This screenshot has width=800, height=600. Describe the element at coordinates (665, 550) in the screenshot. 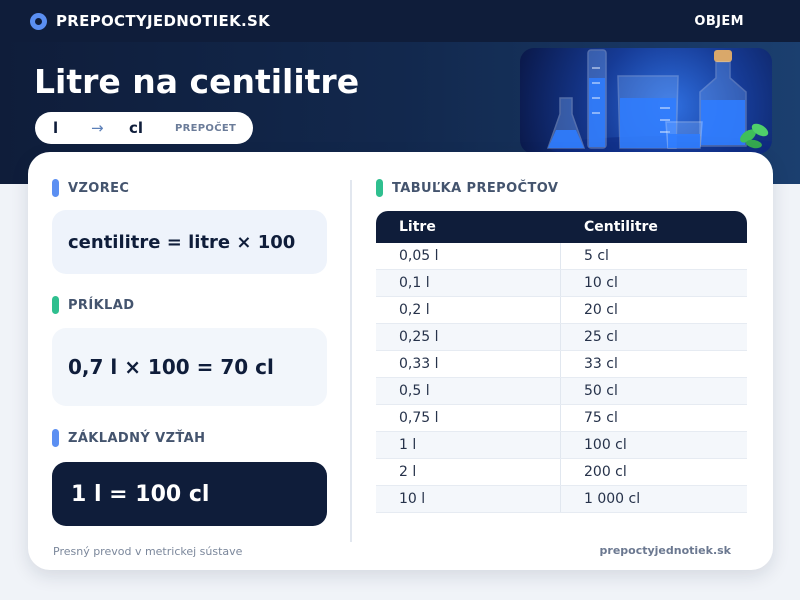

I see `footer-site-link: prepoctyjednotiek.sk` at that location.